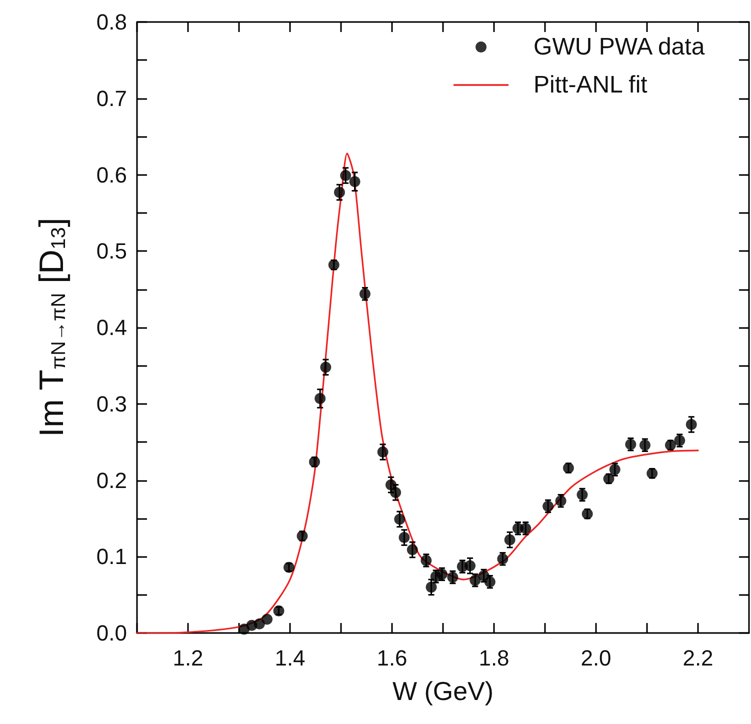 The width and height of the screenshot is (751, 724). I want to click on y-tick-label: 0.8, so click(111, 22).